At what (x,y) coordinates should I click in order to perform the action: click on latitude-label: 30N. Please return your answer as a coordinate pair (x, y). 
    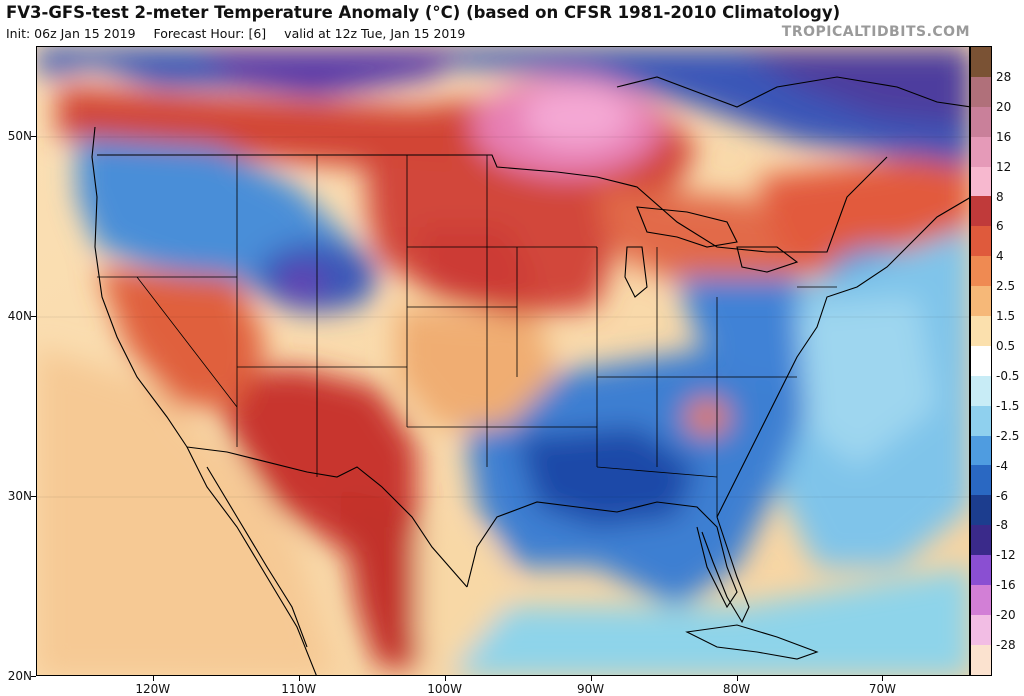
    Looking at the image, I should click on (19, 496).